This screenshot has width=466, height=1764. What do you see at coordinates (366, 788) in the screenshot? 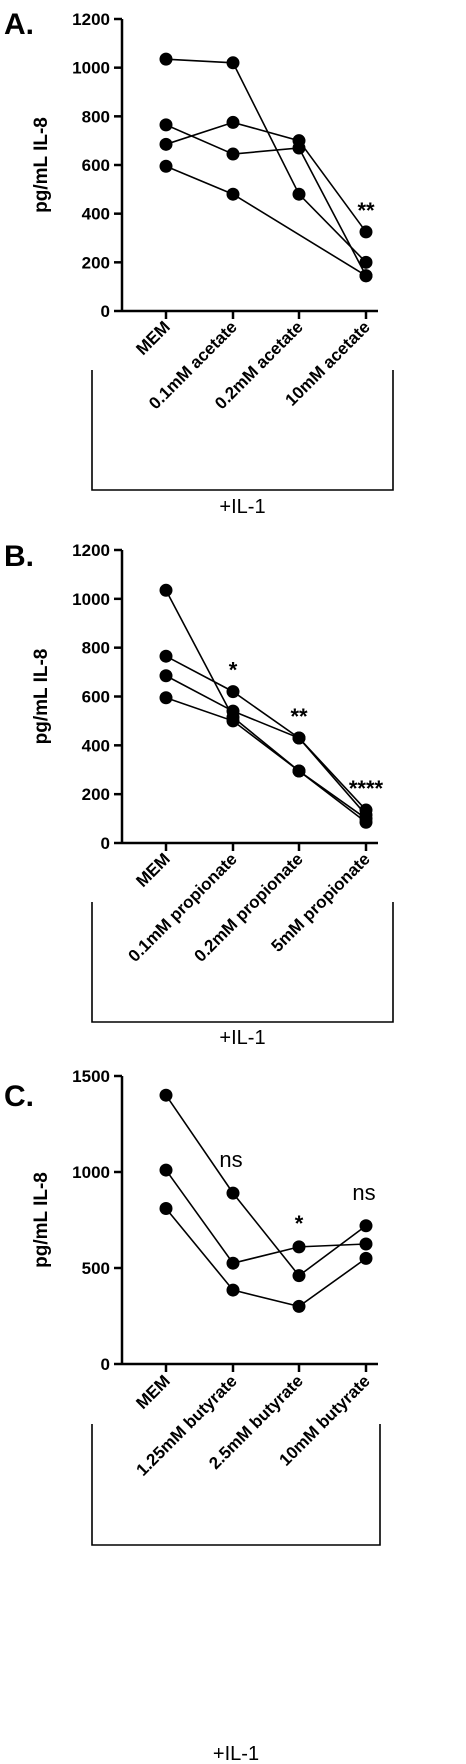
I see `significance-annotation: ****` at bounding box center [366, 788].